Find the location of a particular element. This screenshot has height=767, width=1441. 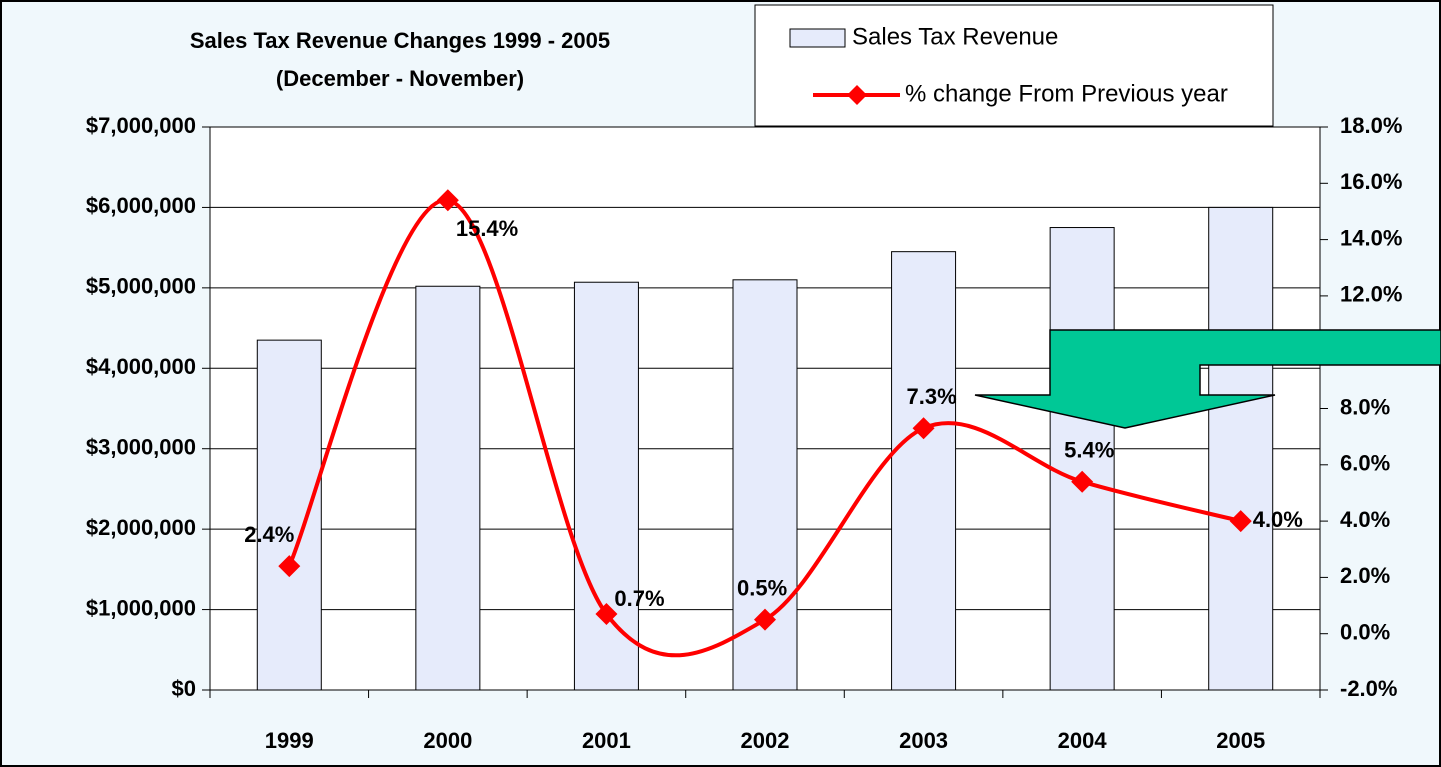

x-tick-label: 2000 is located at coordinates (447, 740).